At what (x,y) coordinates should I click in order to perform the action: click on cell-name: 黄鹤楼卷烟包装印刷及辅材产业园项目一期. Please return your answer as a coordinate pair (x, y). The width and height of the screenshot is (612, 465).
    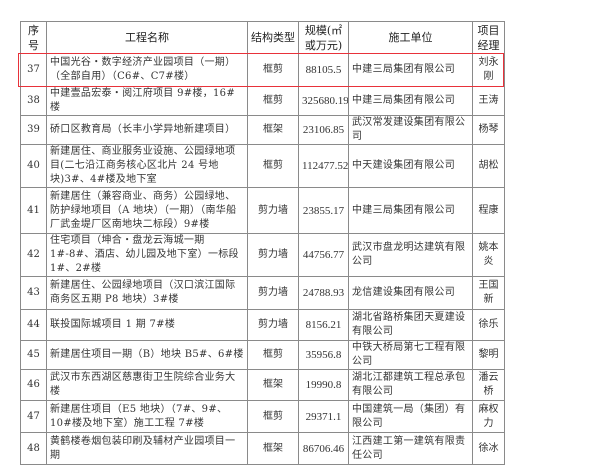
    Looking at the image, I should click on (147, 448).